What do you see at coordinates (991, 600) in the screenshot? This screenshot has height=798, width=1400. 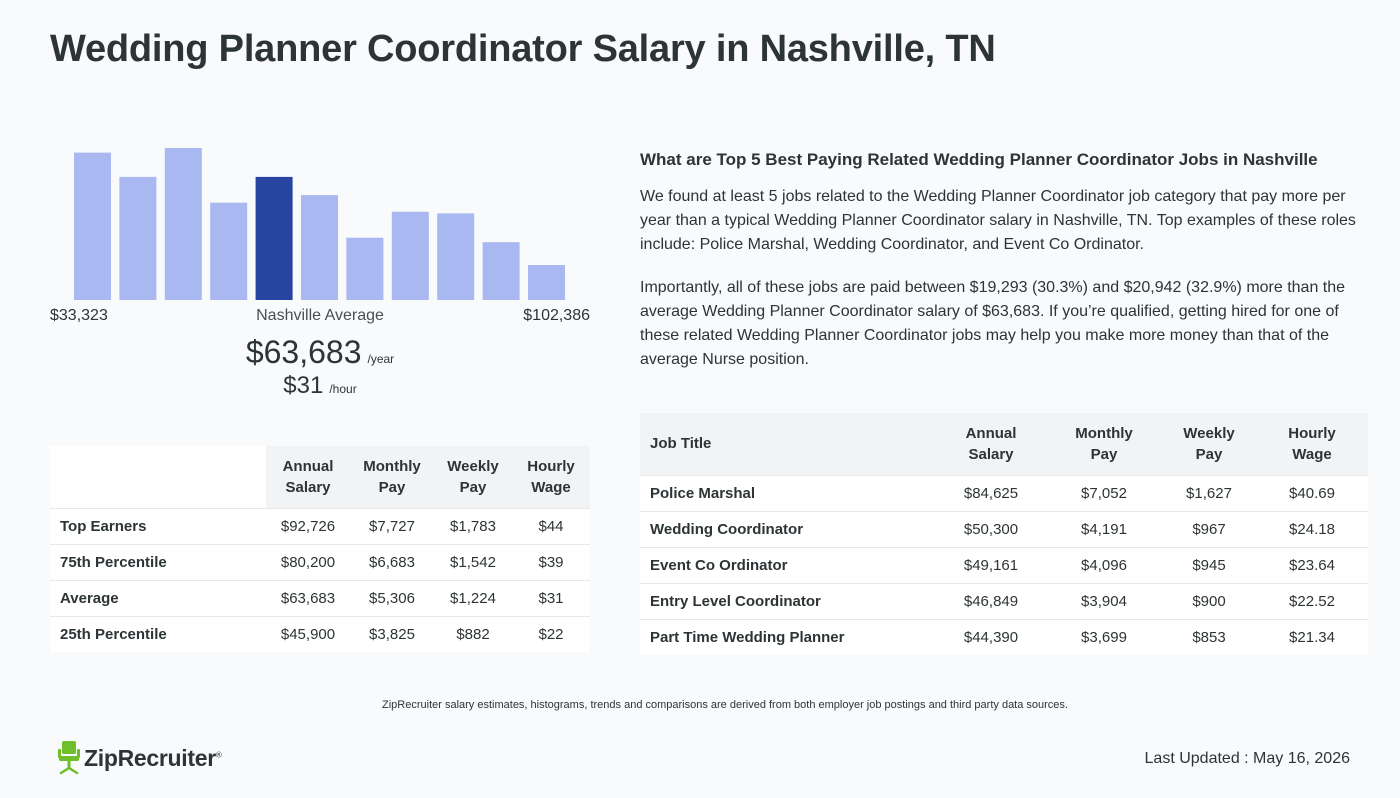 I see `cell-annual: $46,849` at bounding box center [991, 600].